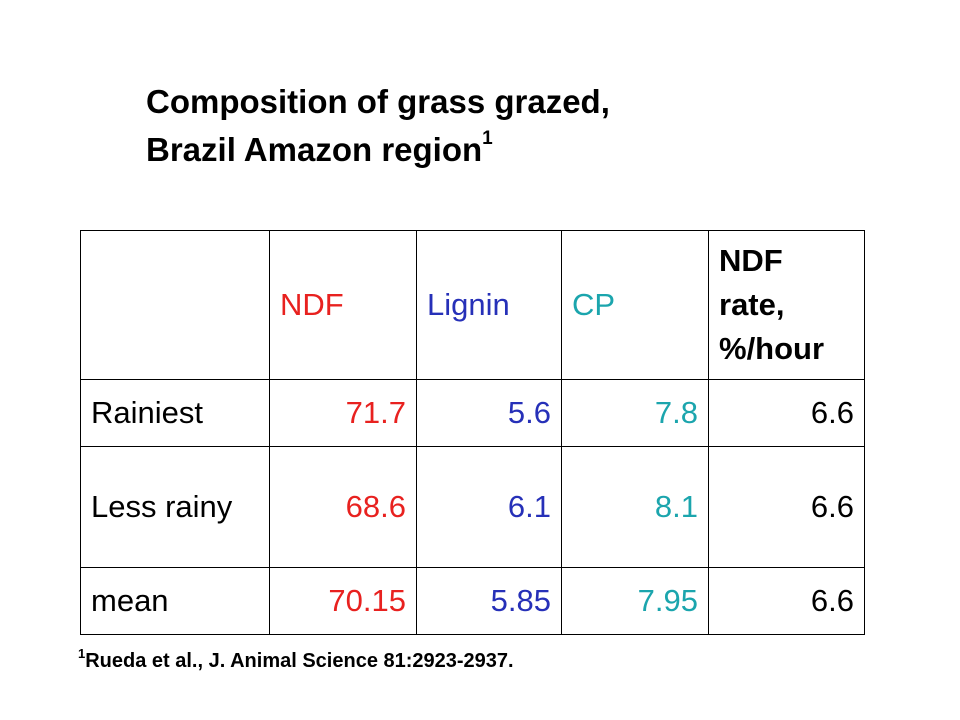 The height and width of the screenshot is (720, 960). I want to click on title-line-2-text: Brazil Amazon region, so click(314, 149).